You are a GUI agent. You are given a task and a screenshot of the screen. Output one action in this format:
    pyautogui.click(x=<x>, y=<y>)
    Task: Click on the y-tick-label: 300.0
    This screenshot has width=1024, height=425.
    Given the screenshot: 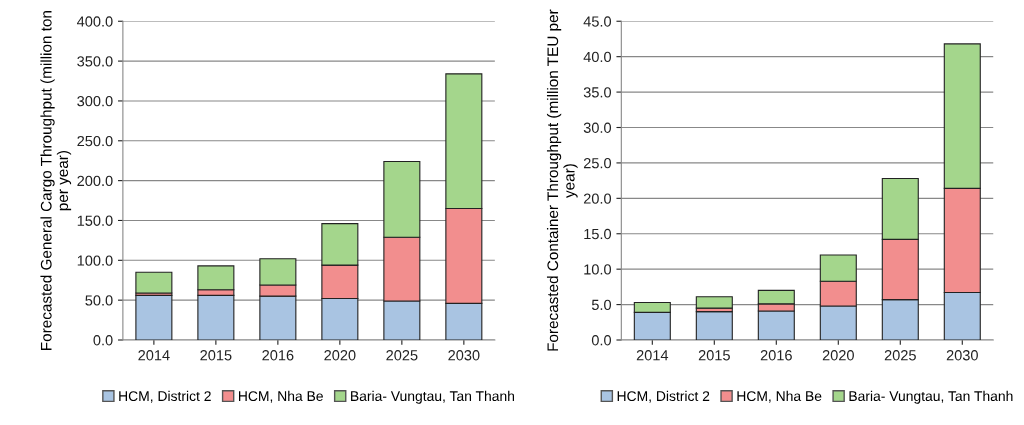 What is the action you would take?
    pyautogui.click(x=95, y=101)
    